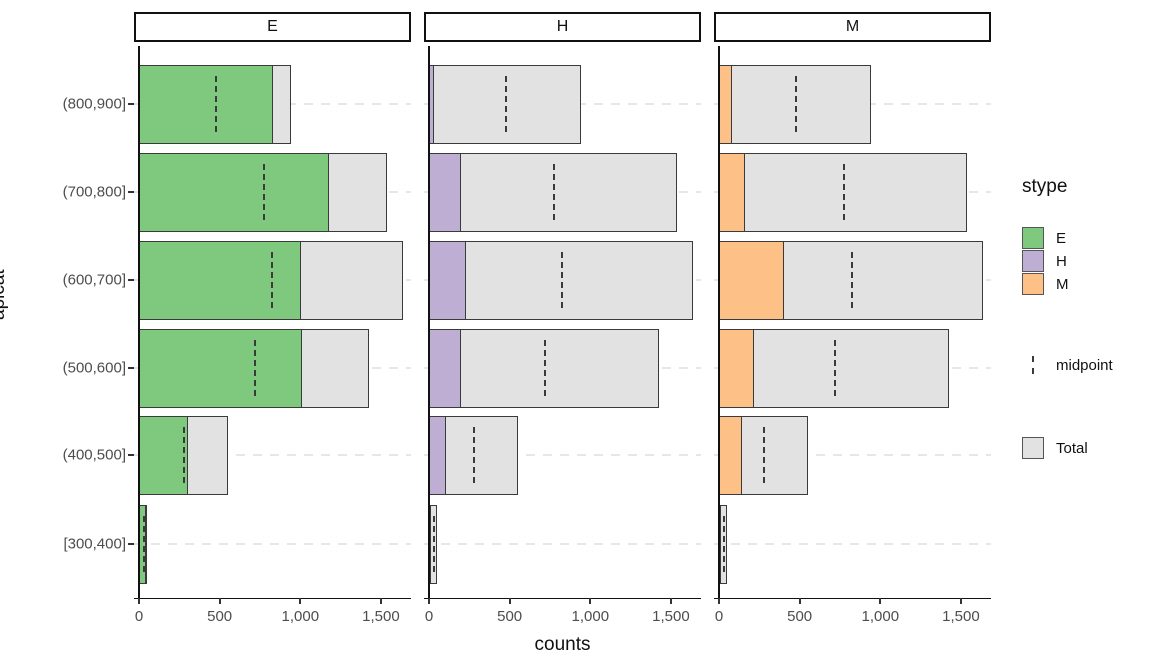  Describe the element at coordinates (4, 294) in the screenshot. I see `y-axis-title: apicat` at that location.